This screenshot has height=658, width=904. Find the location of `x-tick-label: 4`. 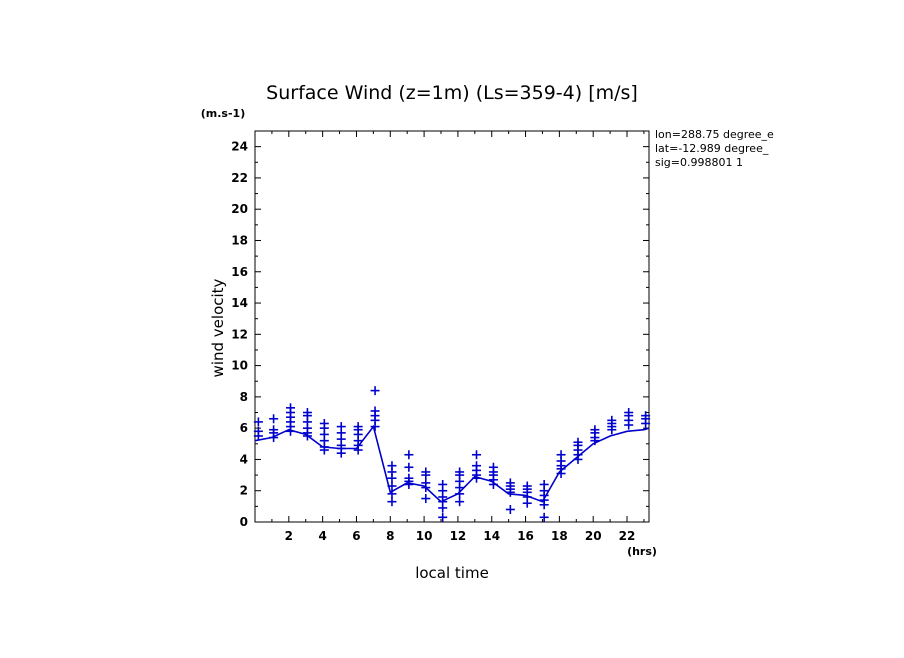

x-tick-label: 4 is located at coordinates (322, 536).